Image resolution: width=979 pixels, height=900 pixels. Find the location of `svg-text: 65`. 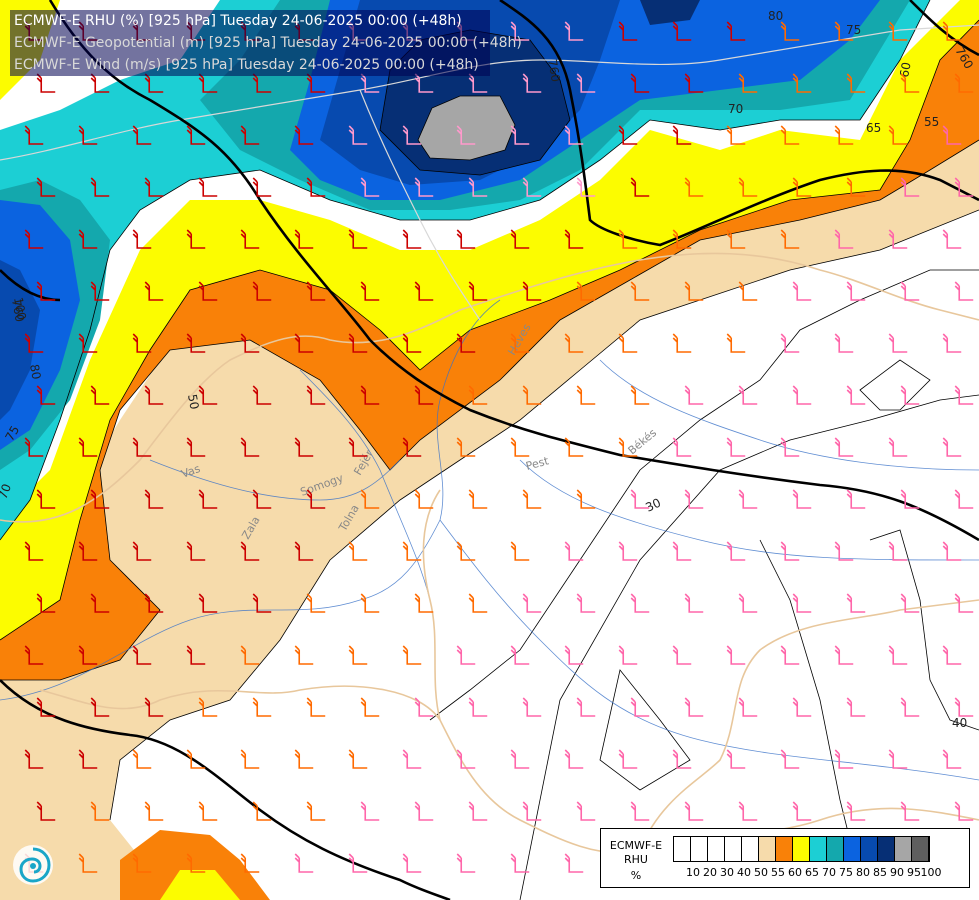

svg-text: 65 is located at coordinates (873, 128).